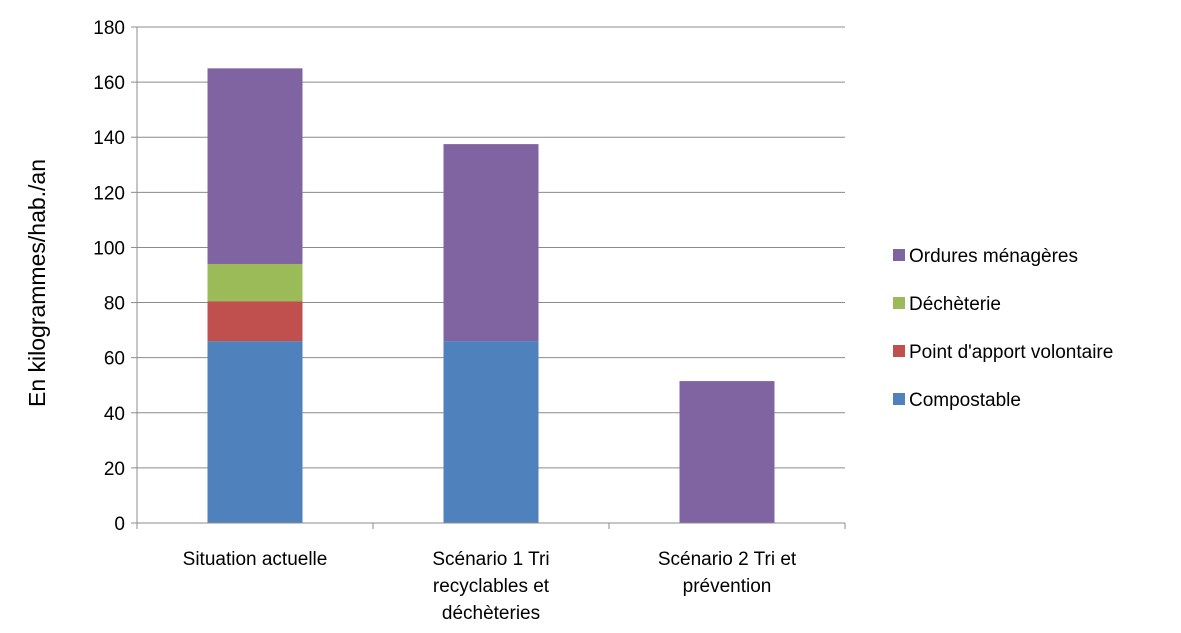 The image size is (1181, 633). Describe the element at coordinates (965, 400) in the screenshot. I see `legend-label: Compostable` at that location.